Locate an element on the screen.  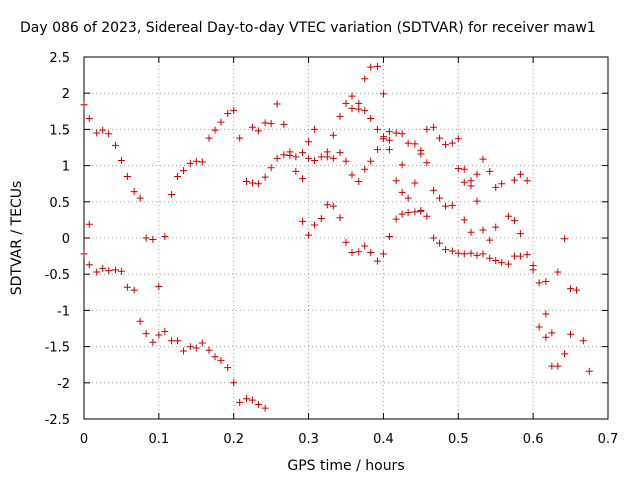
y-axis-title: SDTVAR / TECUs is located at coordinates (17, 238).